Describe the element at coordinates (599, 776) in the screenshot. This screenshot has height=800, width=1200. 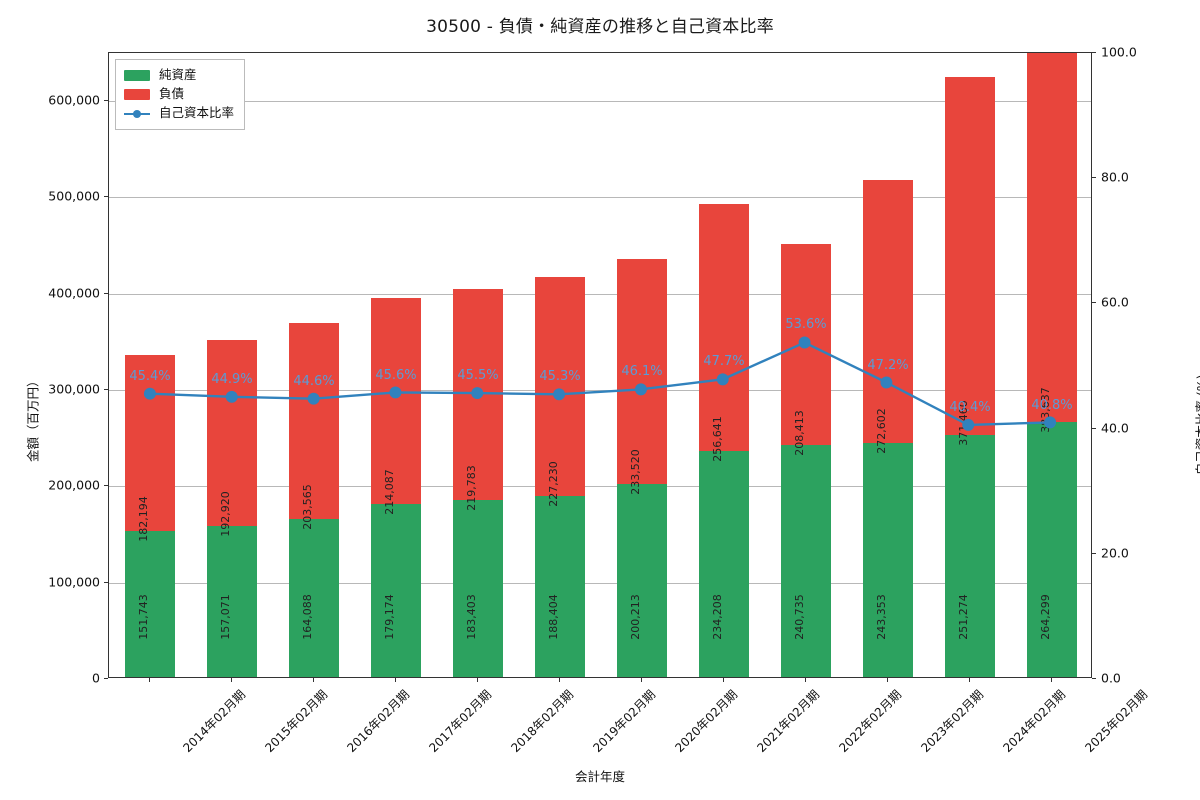
I see `x-axis-label: 会計年度` at that location.